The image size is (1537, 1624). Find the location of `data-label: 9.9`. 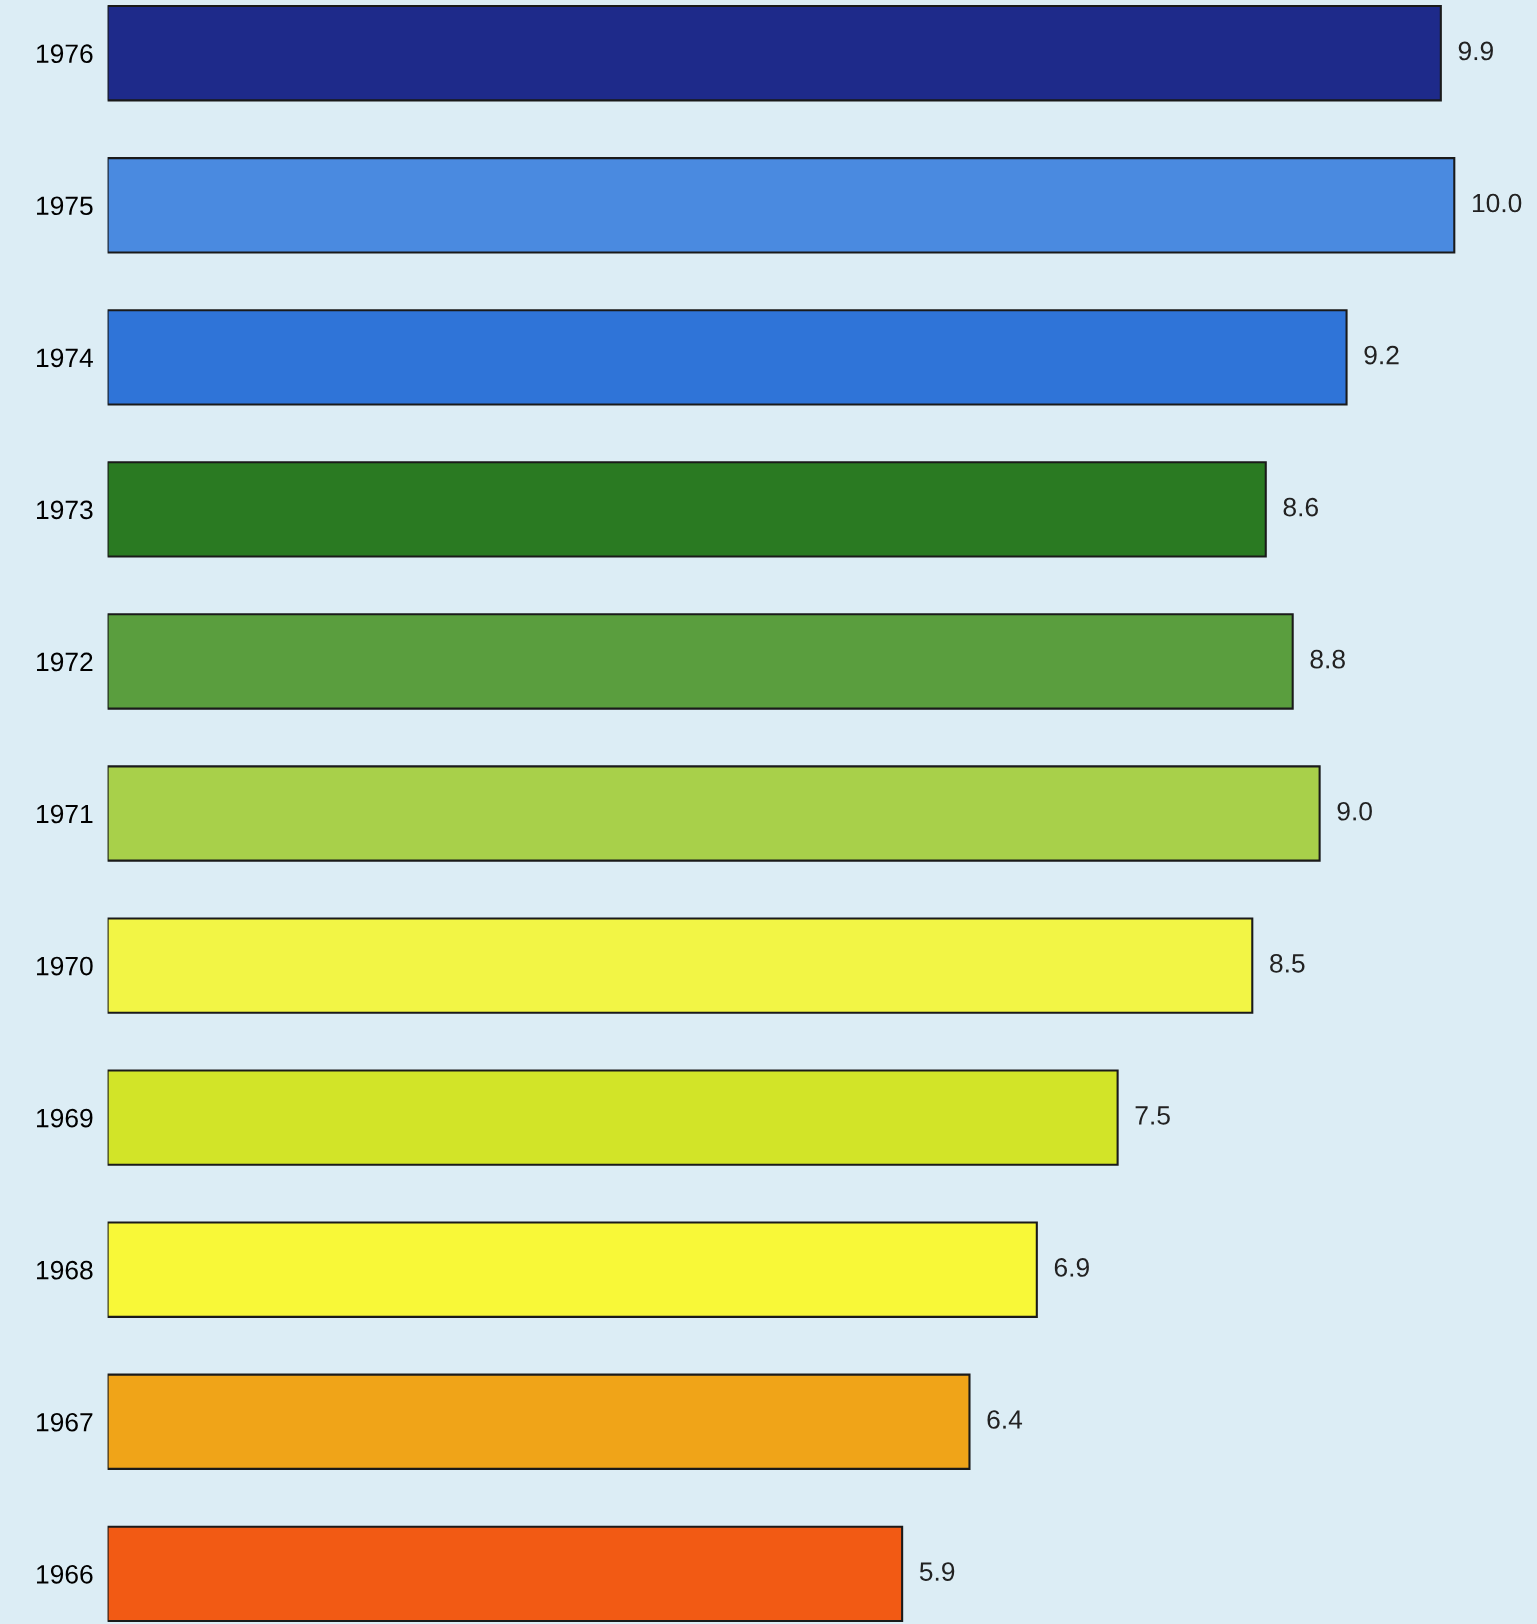

data-label: 9.9 is located at coordinates (1475, 51).